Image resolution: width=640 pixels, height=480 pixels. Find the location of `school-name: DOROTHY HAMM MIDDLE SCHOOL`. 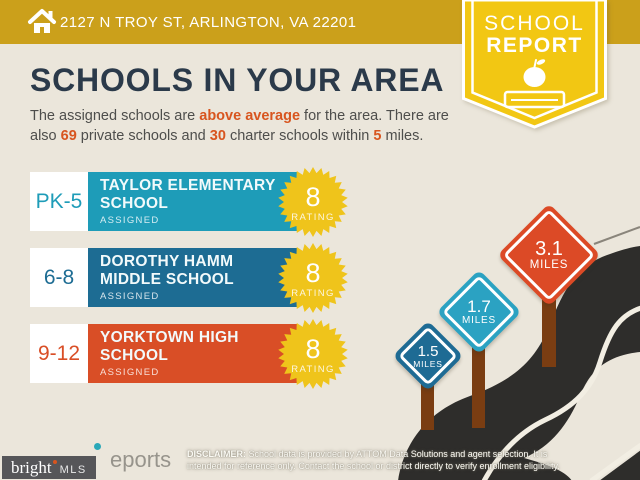

school-name: DOROTHY HAMM MIDDLE SCHOOL is located at coordinates (167, 270).